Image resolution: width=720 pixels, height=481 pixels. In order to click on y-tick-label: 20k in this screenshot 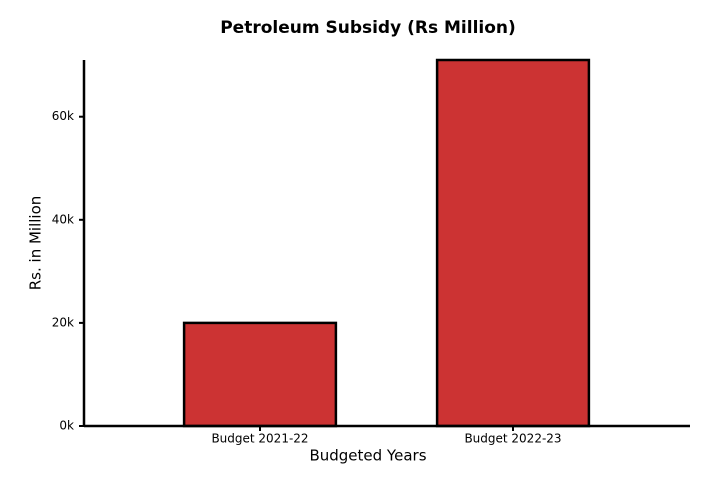, I will do `click(63, 322)`.